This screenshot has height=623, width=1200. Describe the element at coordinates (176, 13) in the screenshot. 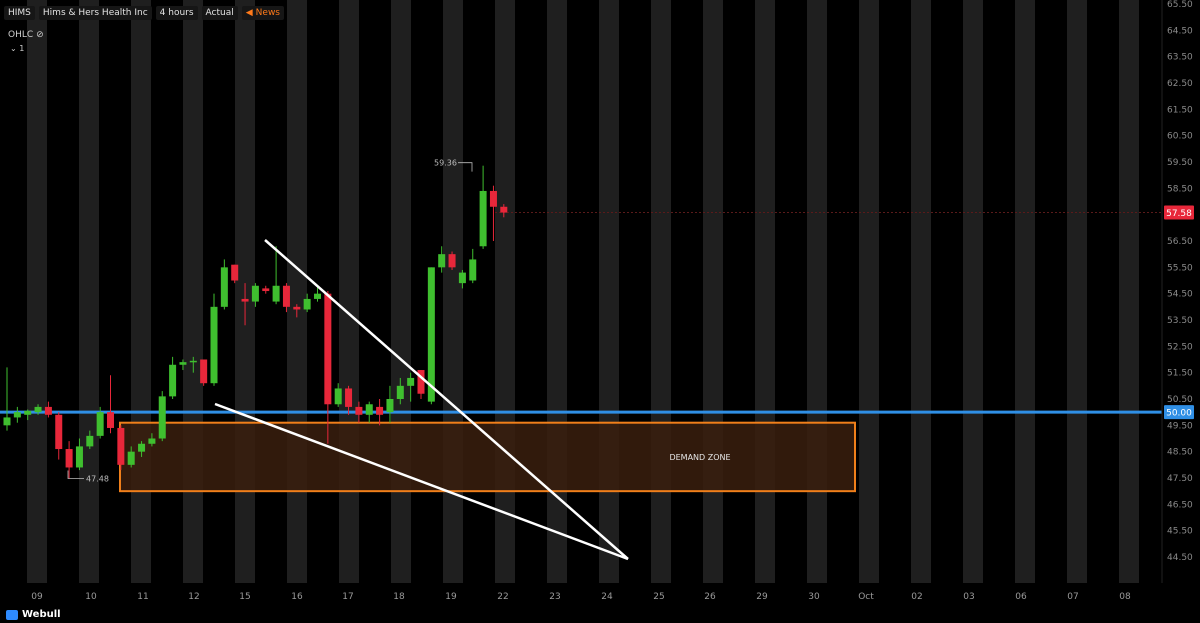

I see `interval-selector: 4 hours` at that location.